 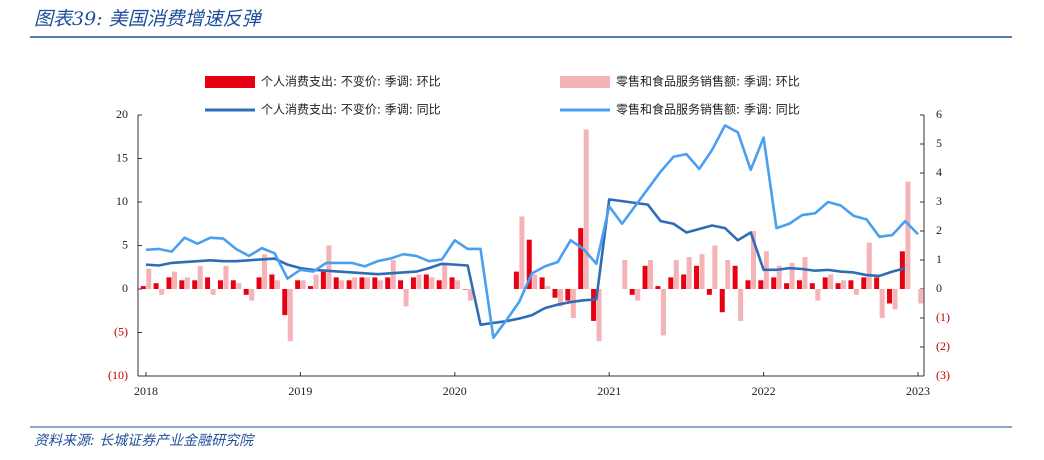 I want to click on x-tick-label: 2021, so click(x=609, y=391).